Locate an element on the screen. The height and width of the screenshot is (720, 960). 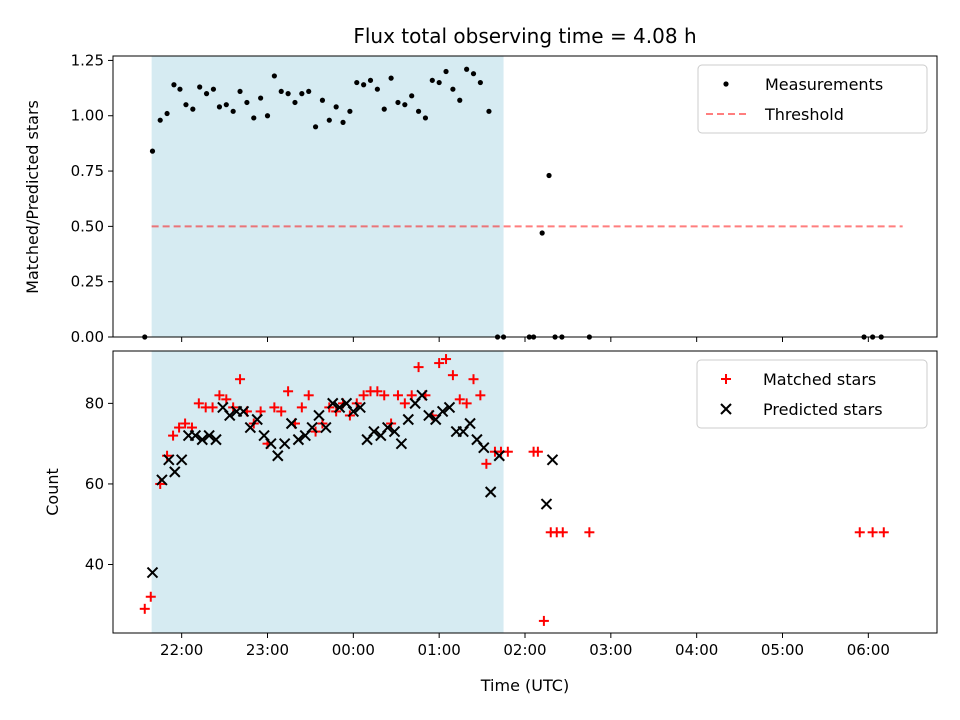
legend-matched-marker is located at coordinates (726, 379).